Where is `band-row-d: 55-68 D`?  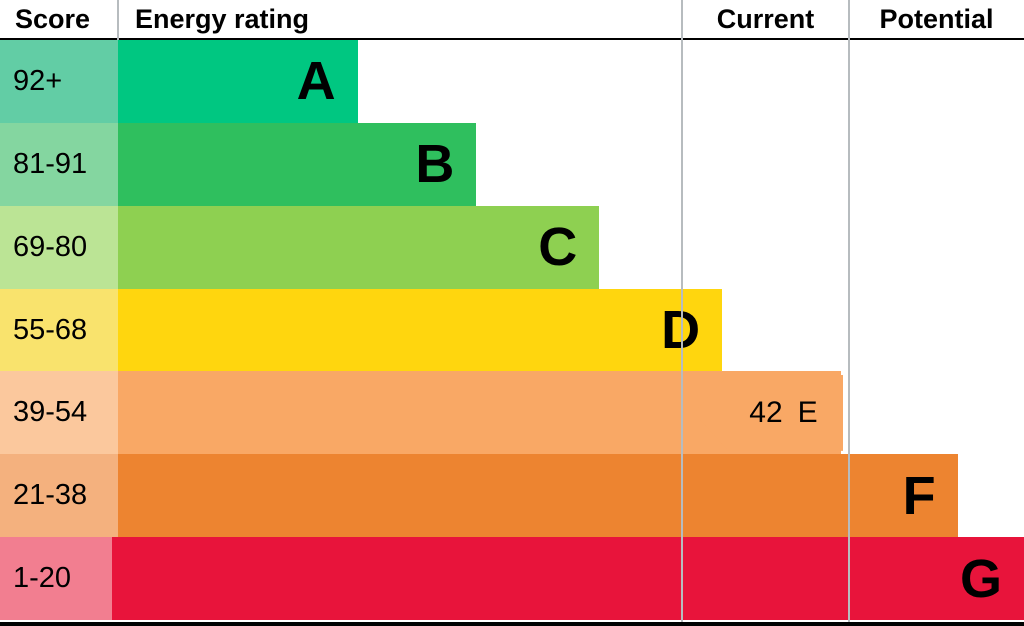 band-row-d: 55-68 D is located at coordinates (512, 330).